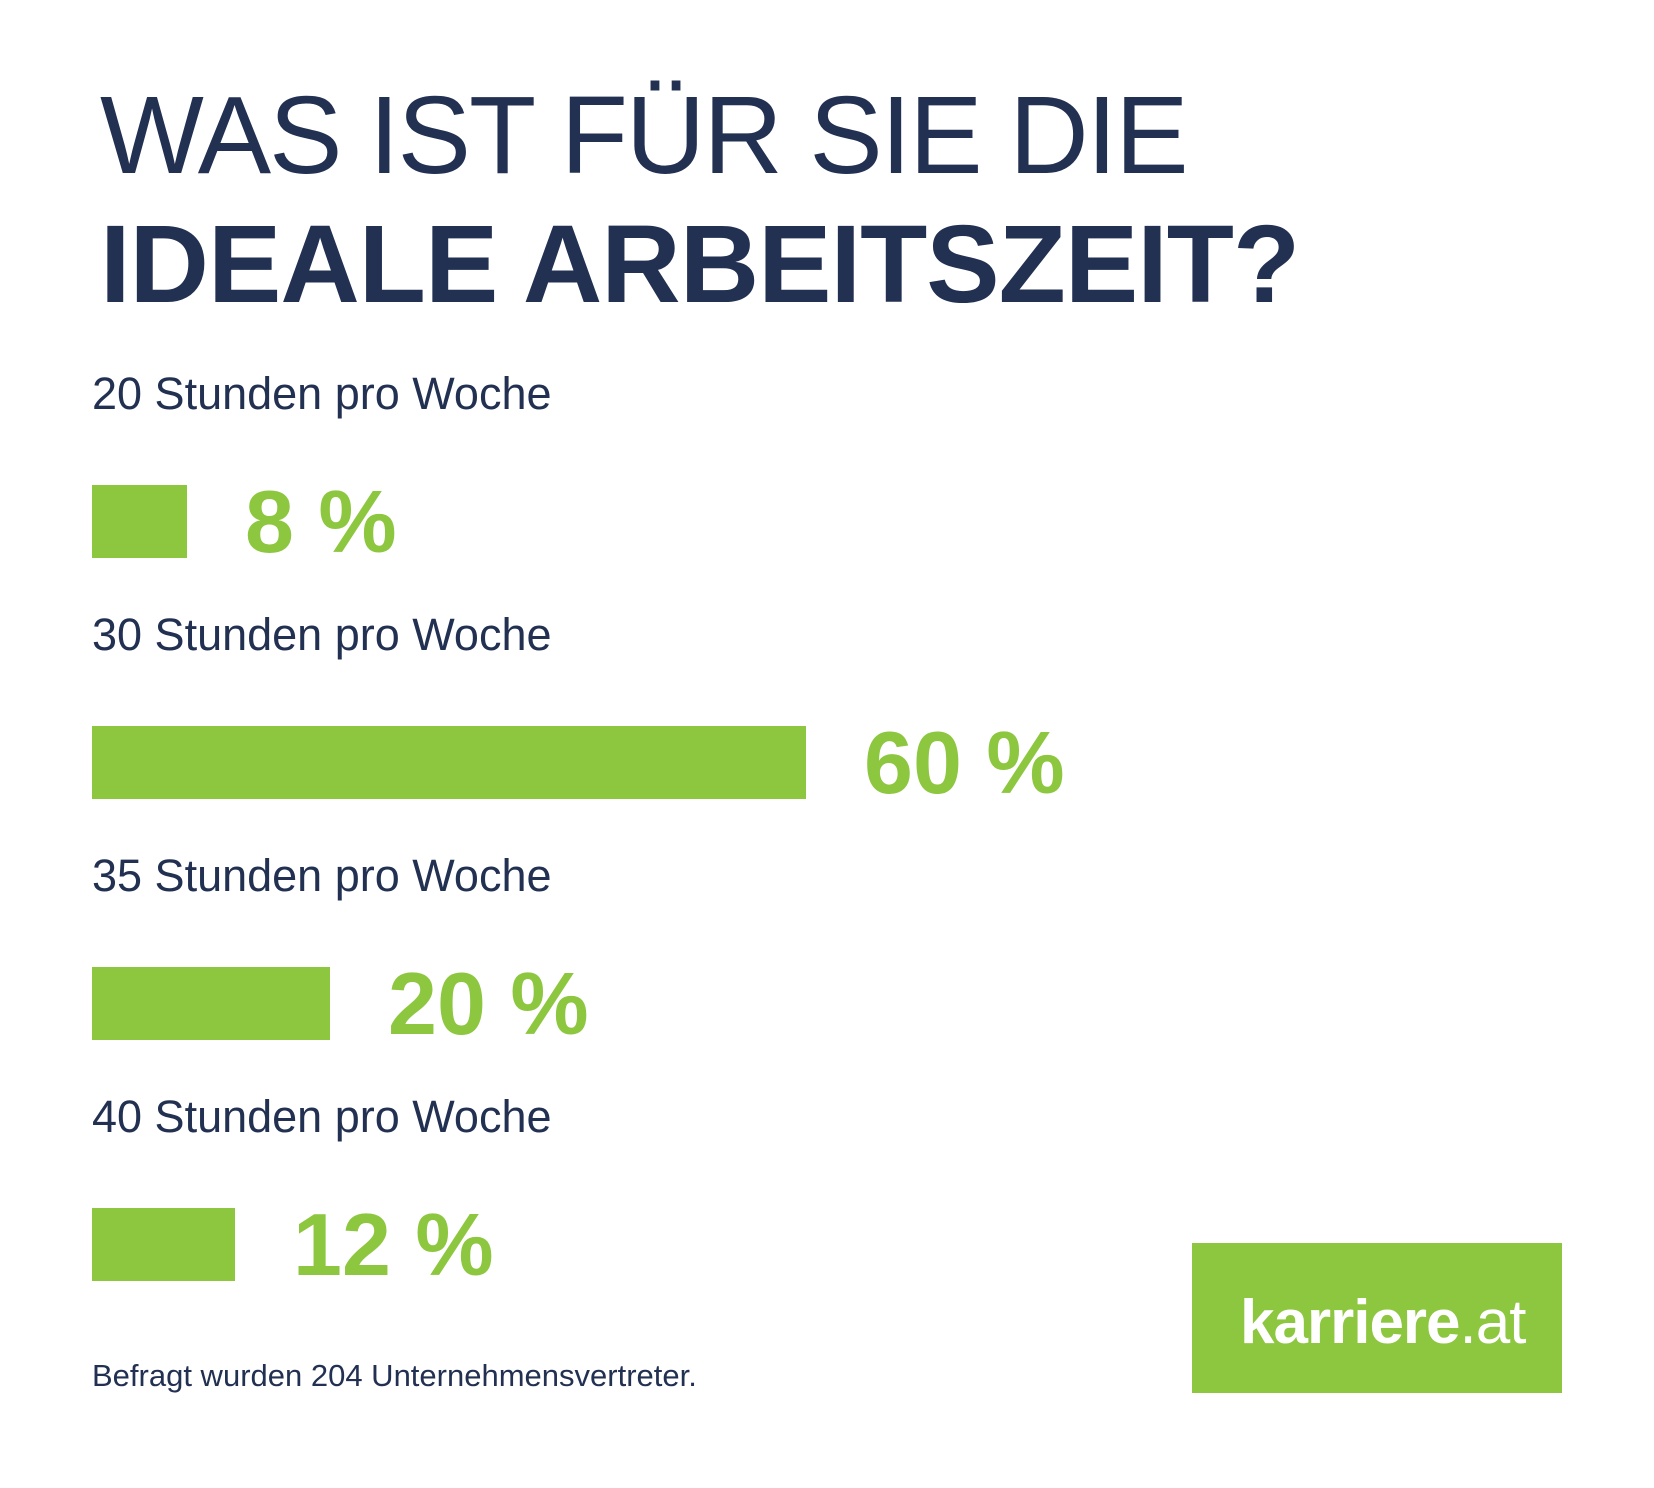  I want to click on bar-line: 20 %, so click(792, 1003).